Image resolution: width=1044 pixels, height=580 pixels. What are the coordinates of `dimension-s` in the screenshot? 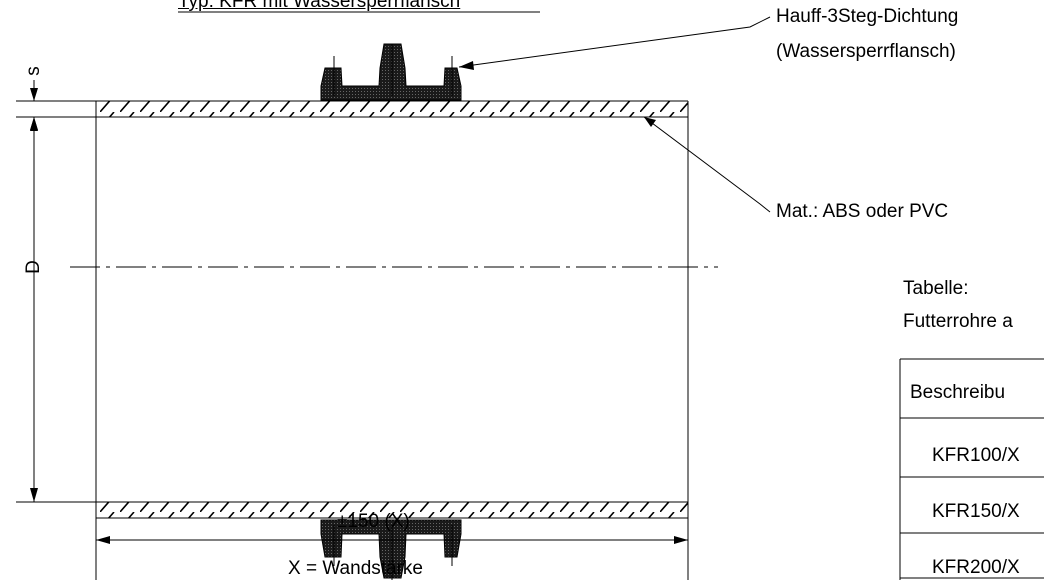 It's located at (56, 107).